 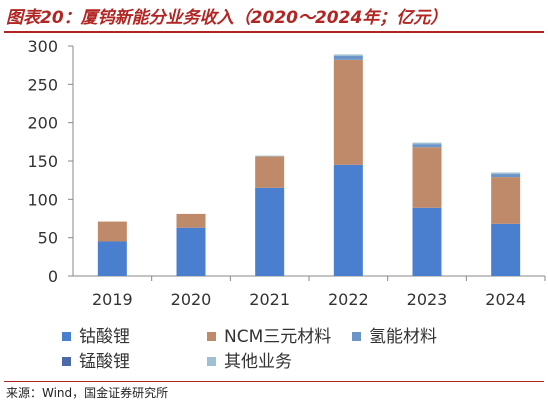 I want to click on legend-item: 锰酸锂, so click(x=96, y=362).